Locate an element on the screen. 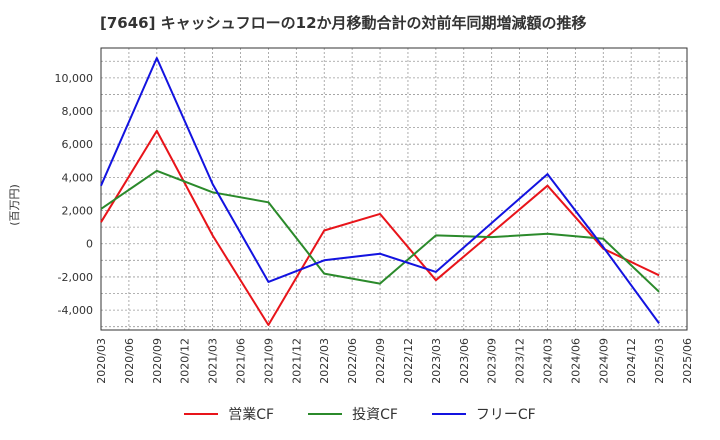 The height and width of the screenshot is (440, 720). x-tick-label: 2020/03 is located at coordinates (101, 361).